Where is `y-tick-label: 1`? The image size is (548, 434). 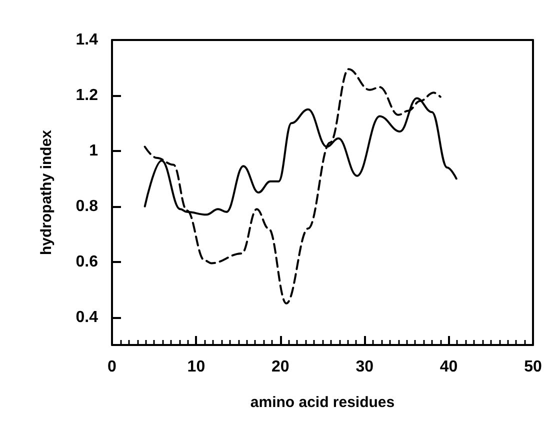 y-tick-label: 1 is located at coordinates (93, 151).